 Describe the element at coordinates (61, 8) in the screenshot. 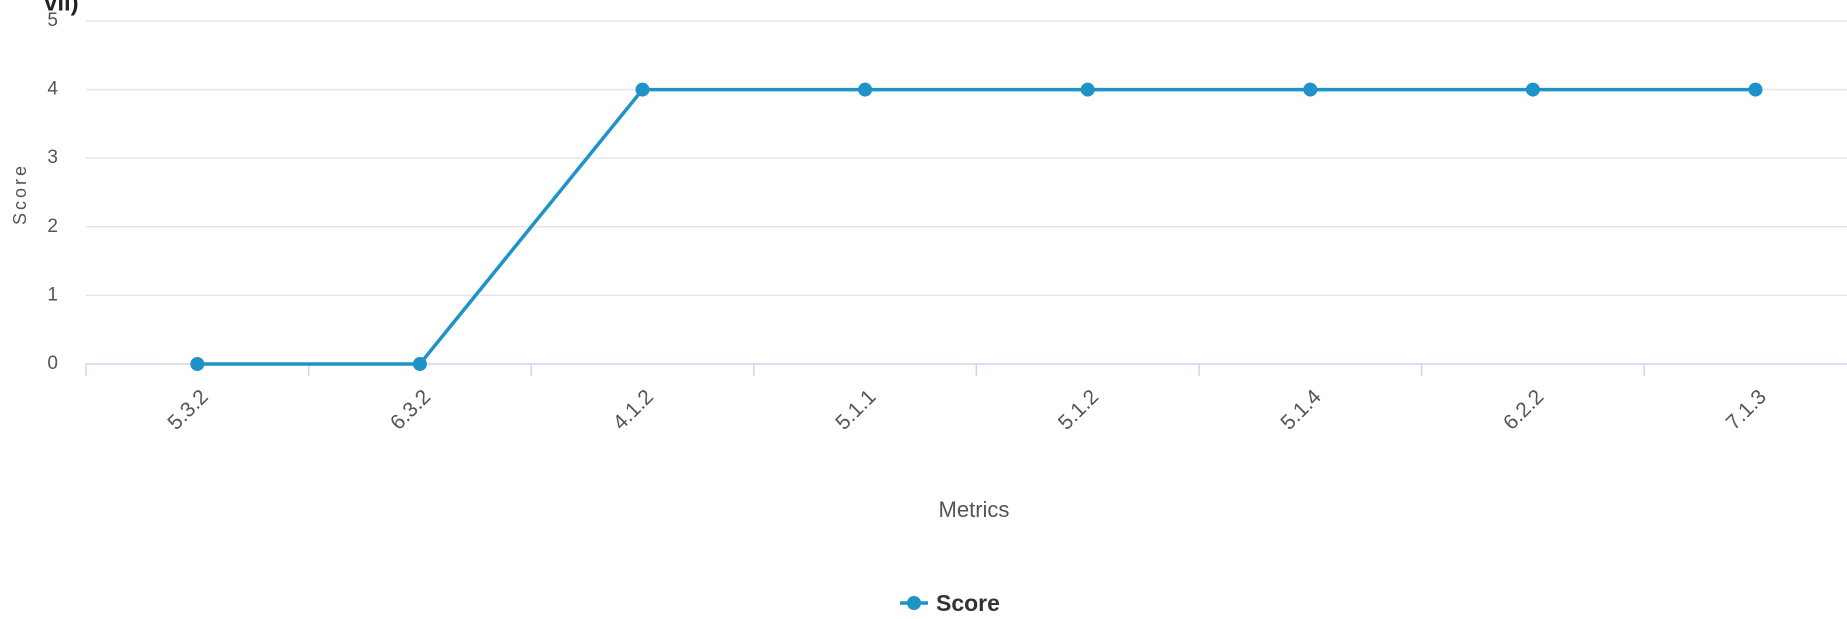

I see `chart-title: vii)` at that location.